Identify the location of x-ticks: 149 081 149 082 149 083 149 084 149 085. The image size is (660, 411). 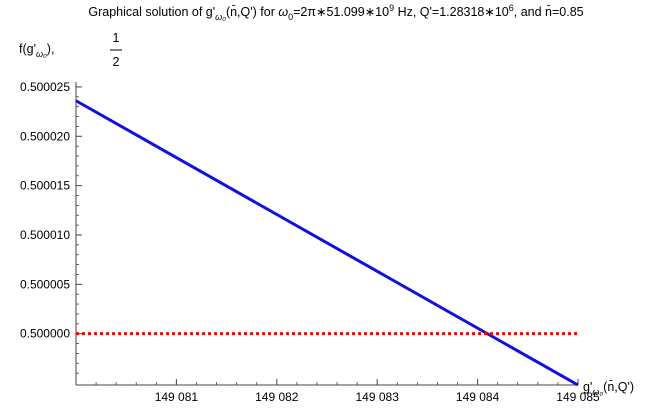
(347, 391).